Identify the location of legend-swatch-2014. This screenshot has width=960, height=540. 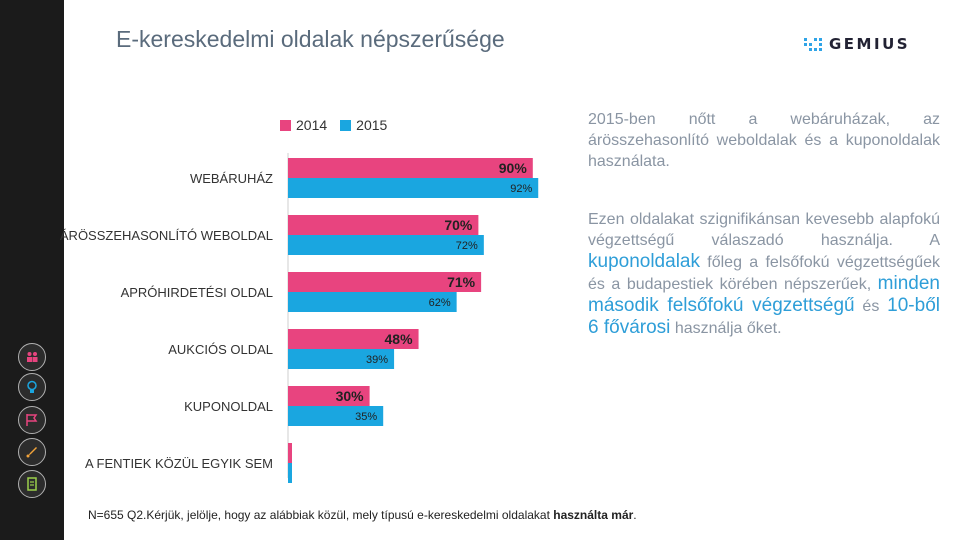
(285, 125).